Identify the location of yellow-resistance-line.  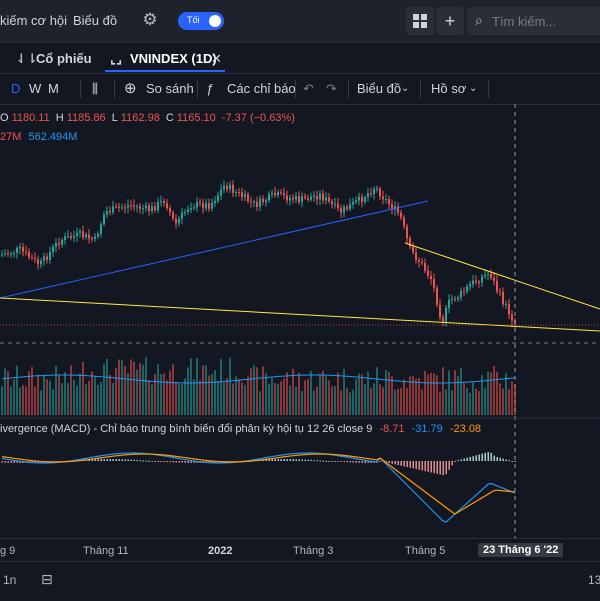
(502, 276).